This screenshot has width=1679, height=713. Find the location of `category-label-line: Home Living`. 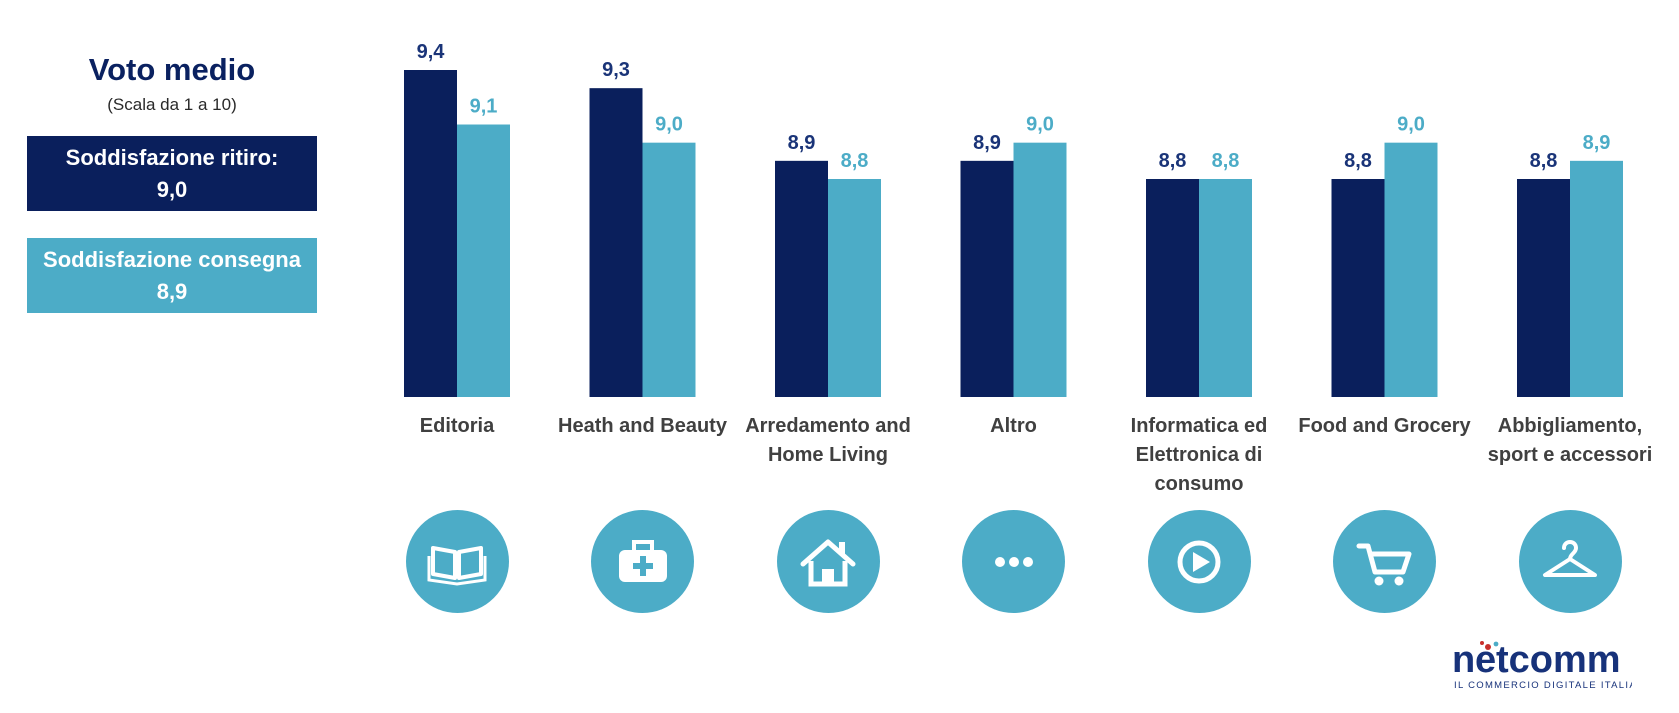

category-label-line: Home Living is located at coordinates (827, 455).